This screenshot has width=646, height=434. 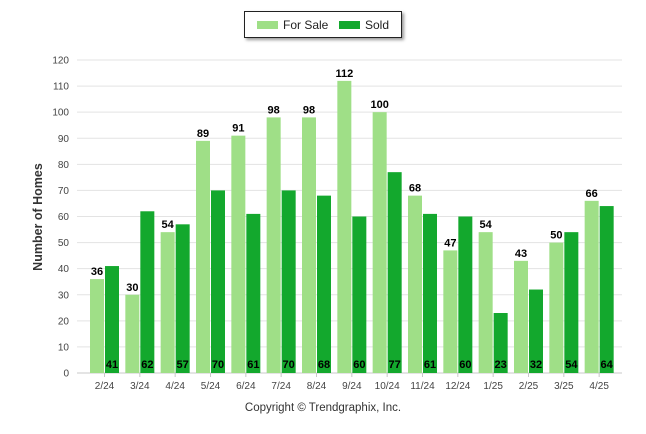 What do you see at coordinates (211, 386) in the screenshot?
I see `x-tick-label: 5/24` at bounding box center [211, 386].